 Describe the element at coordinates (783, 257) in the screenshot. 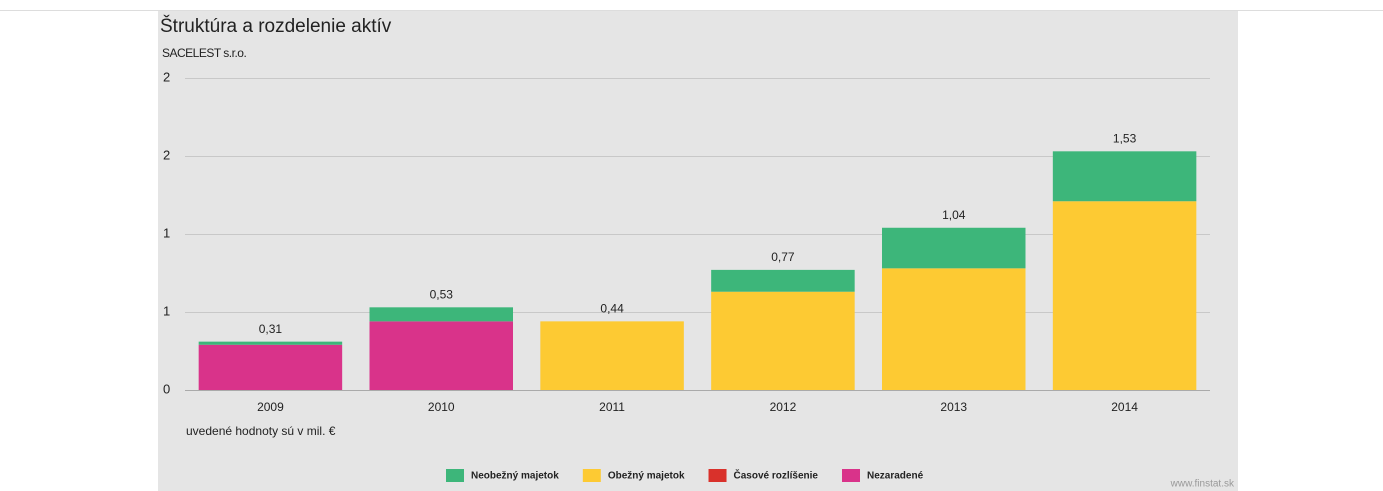

I see `total-label: 0,77` at that location.